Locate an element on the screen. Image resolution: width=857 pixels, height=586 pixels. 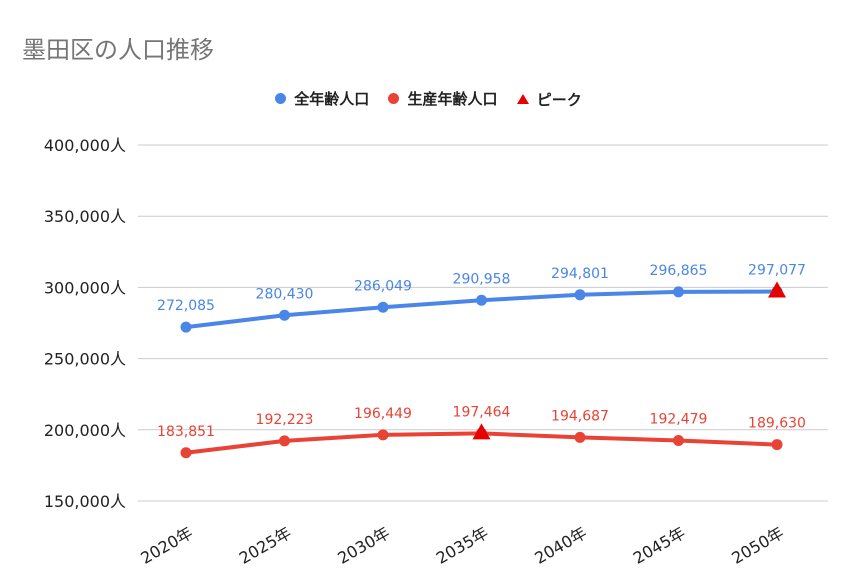
legend-label-working-age: 生産年齢人口 is located at coordinates (452, 99).